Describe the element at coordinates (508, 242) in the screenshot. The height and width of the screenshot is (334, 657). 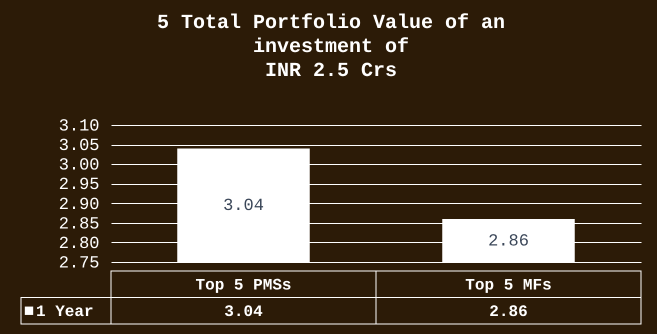
I see `data-label: 2.86` at that location.